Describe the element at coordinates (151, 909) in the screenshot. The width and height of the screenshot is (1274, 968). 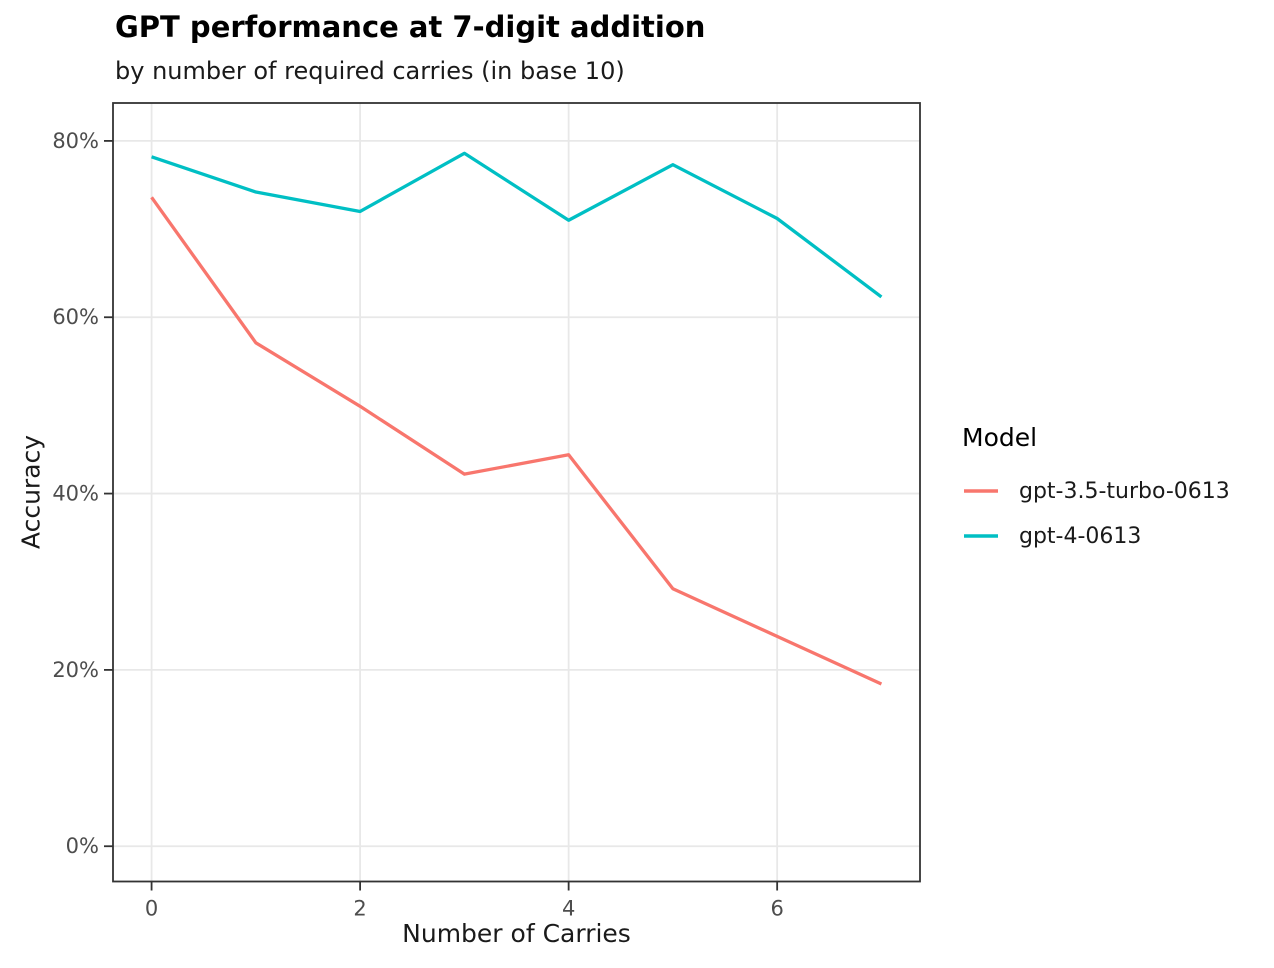
I see `x-tick-label-0: 0` at that location.